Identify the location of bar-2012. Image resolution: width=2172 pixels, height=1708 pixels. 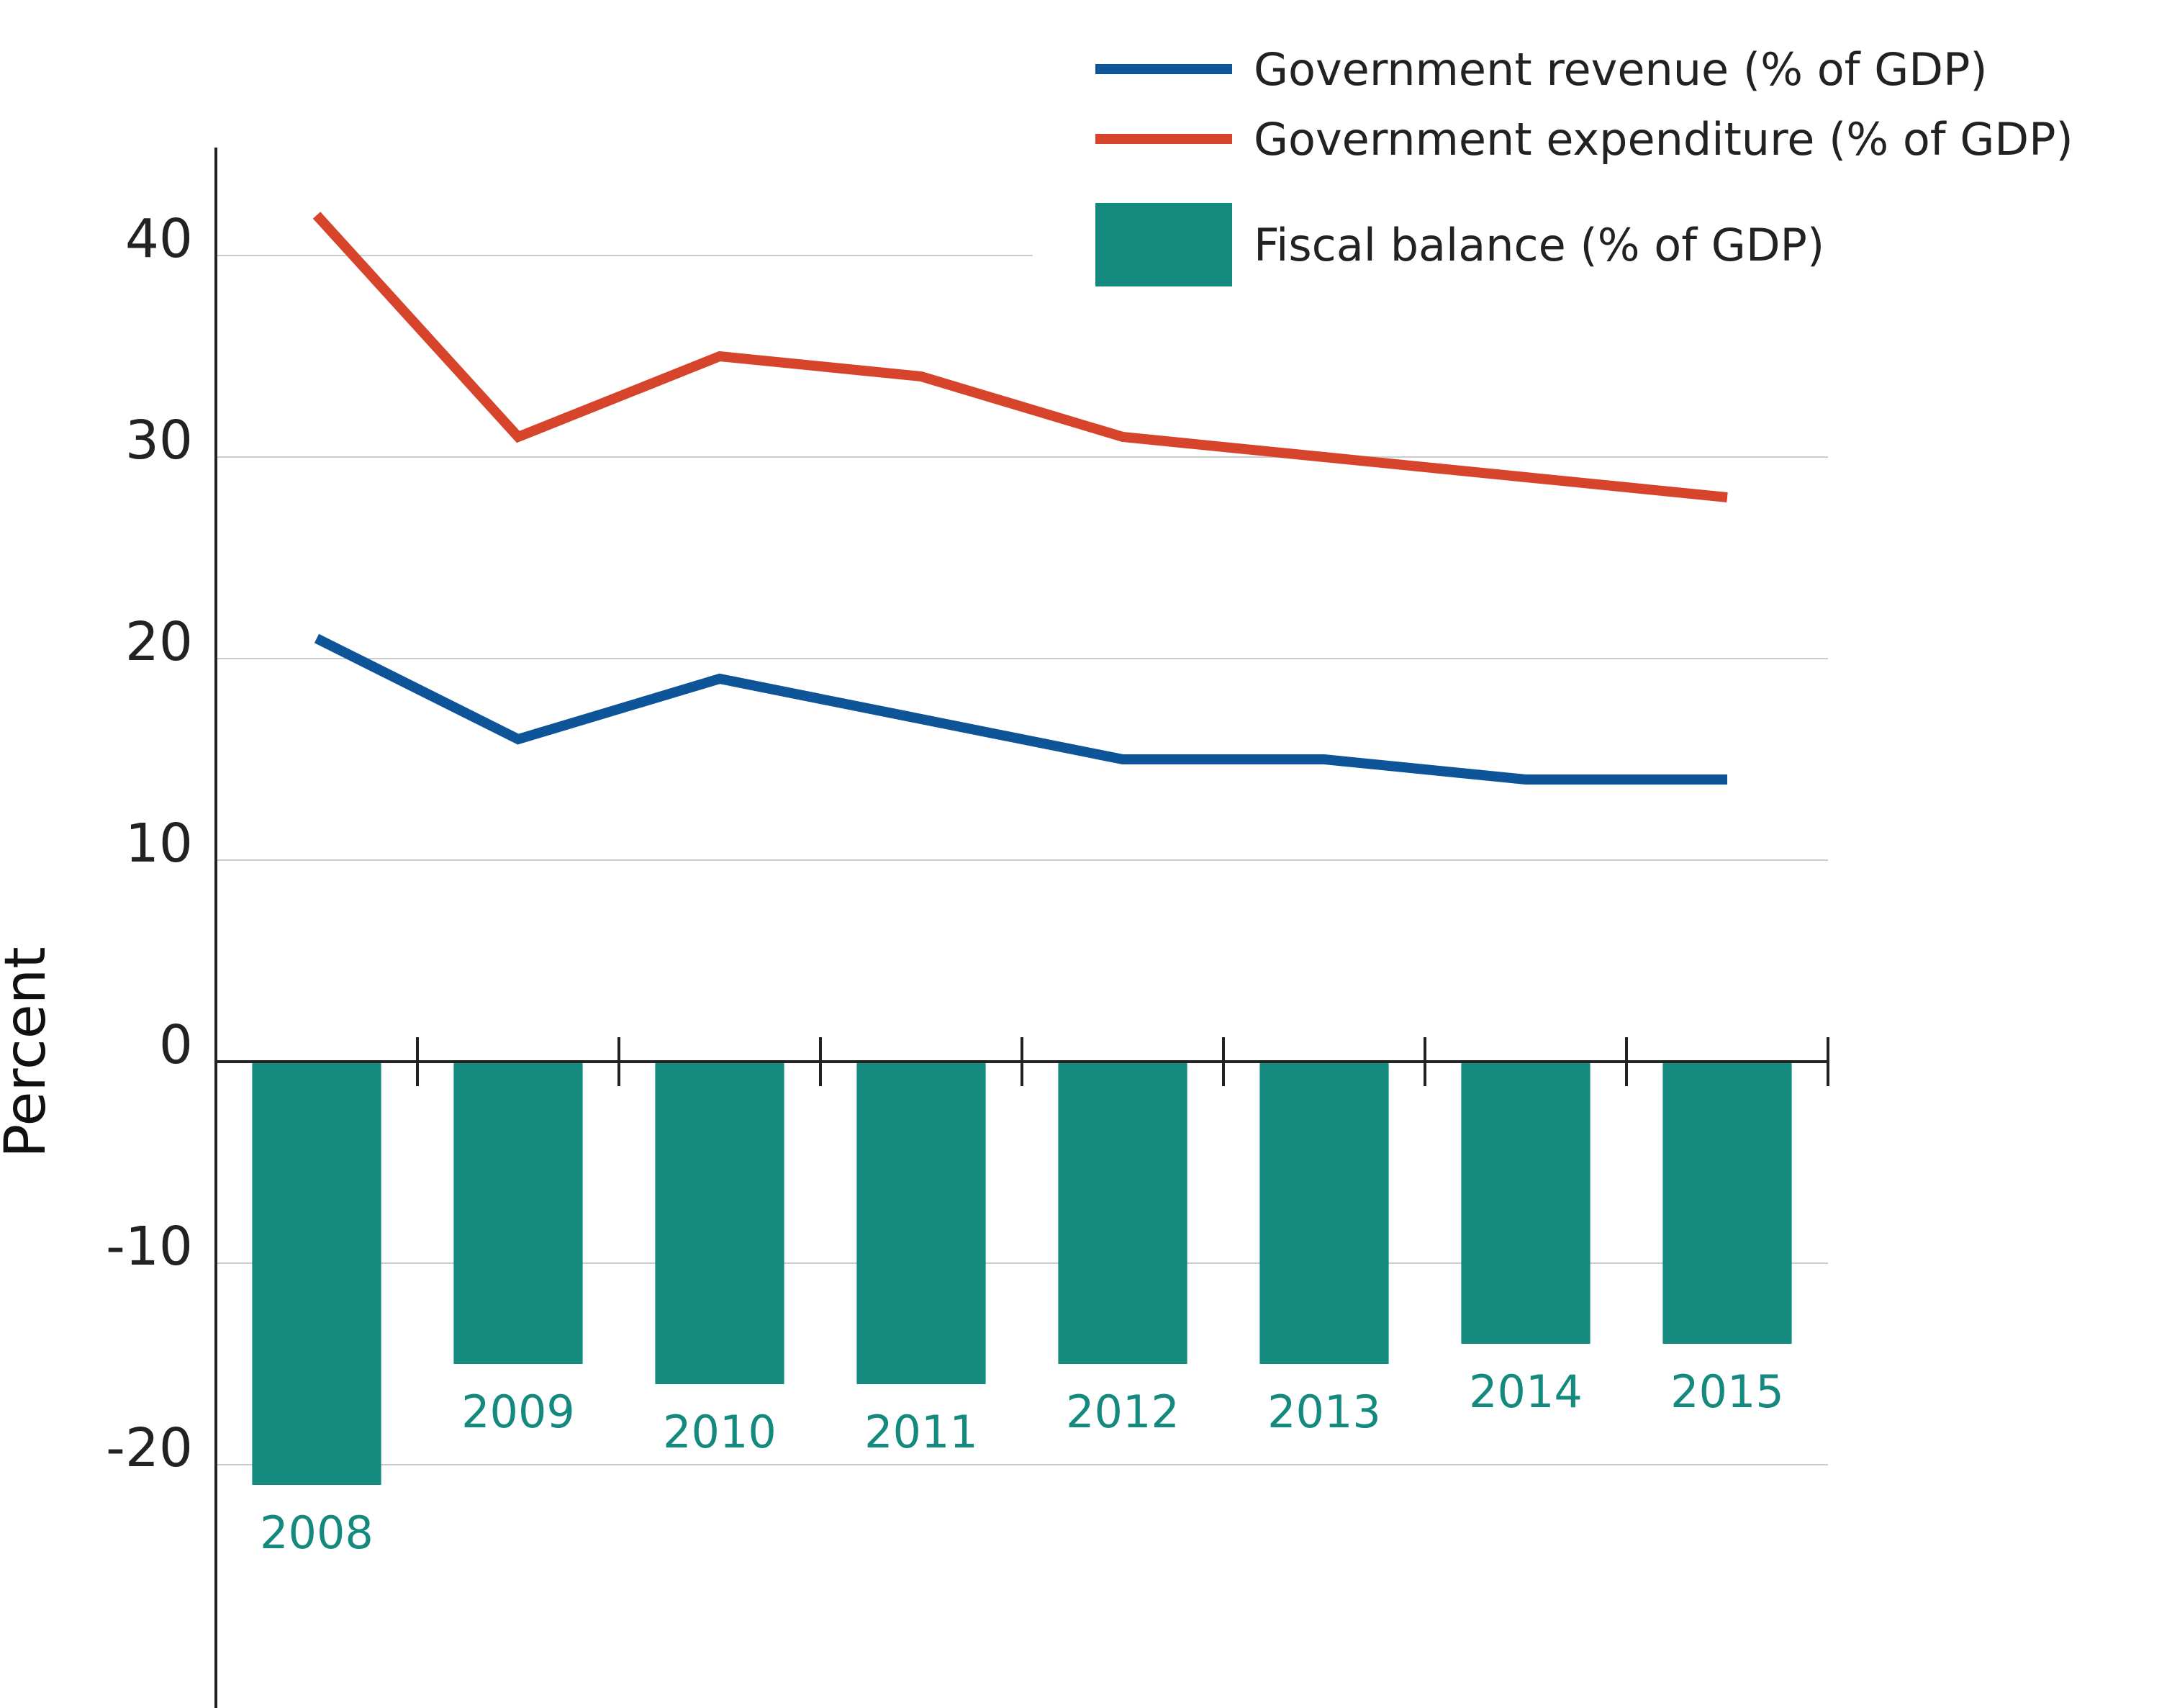
(1122, 1213).